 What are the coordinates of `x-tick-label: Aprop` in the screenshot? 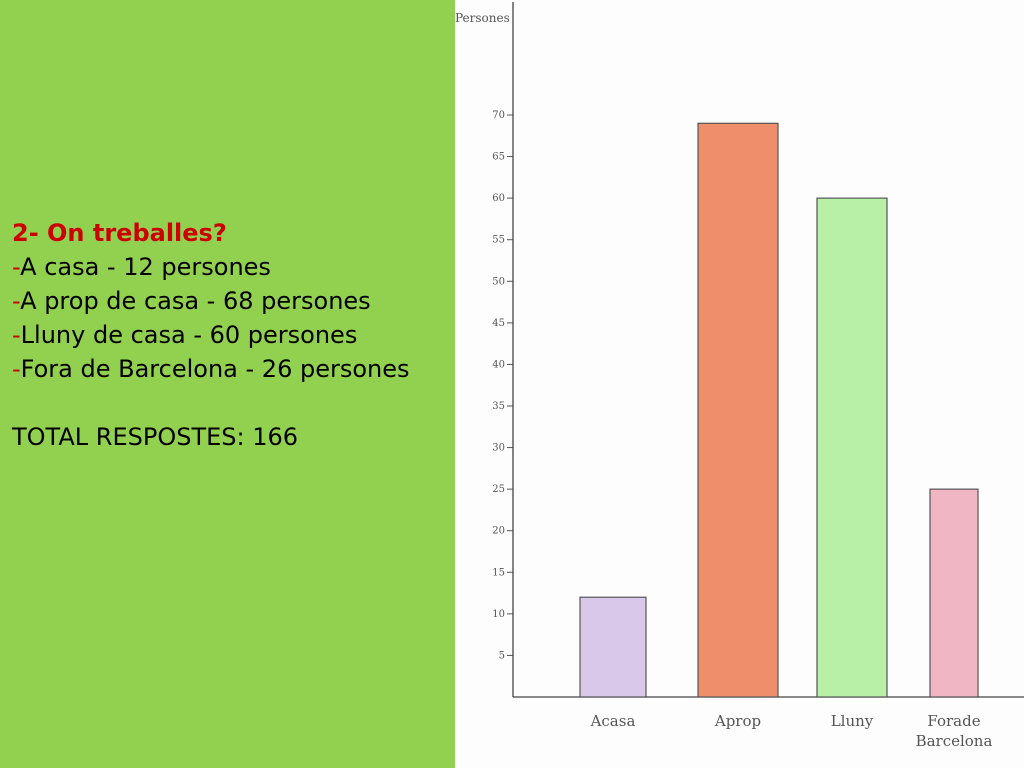 It's located at (737, 721).